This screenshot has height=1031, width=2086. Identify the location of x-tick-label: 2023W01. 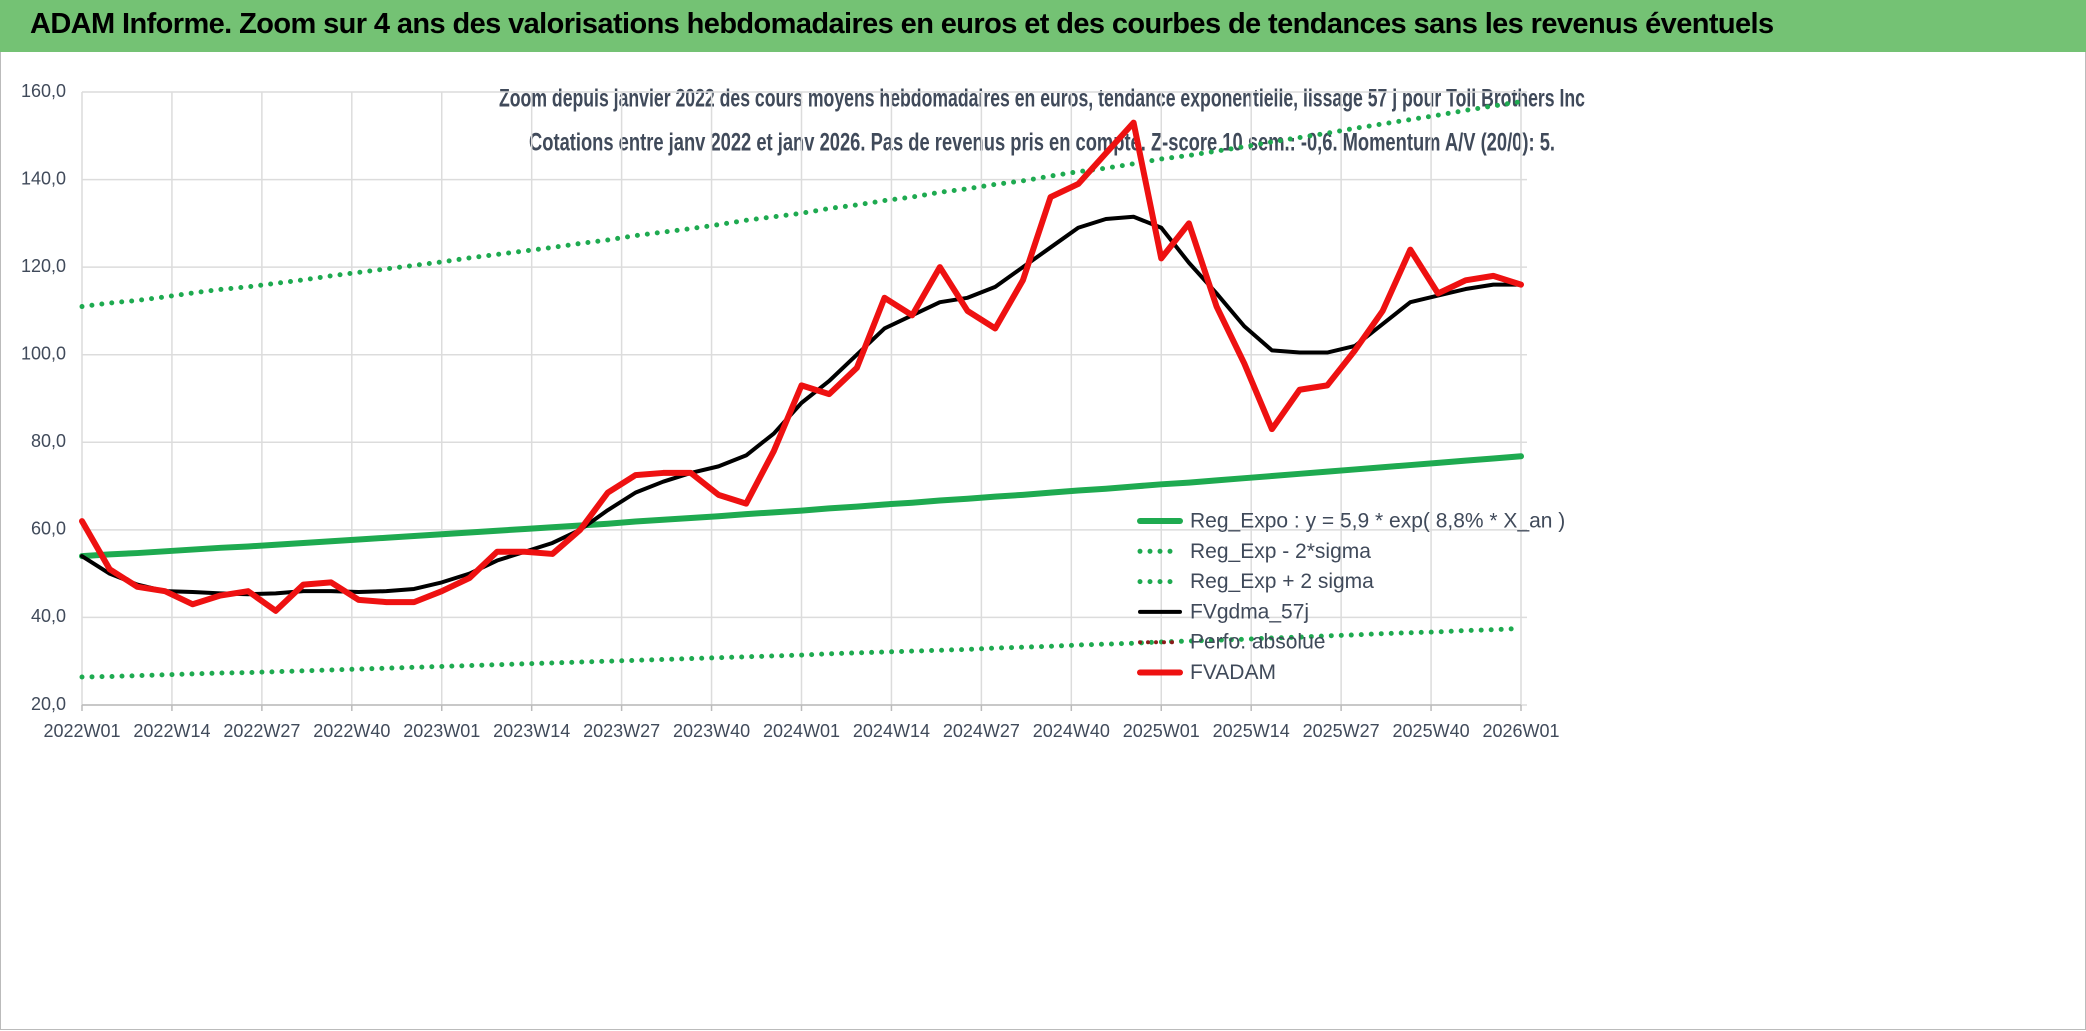
(441, 731).